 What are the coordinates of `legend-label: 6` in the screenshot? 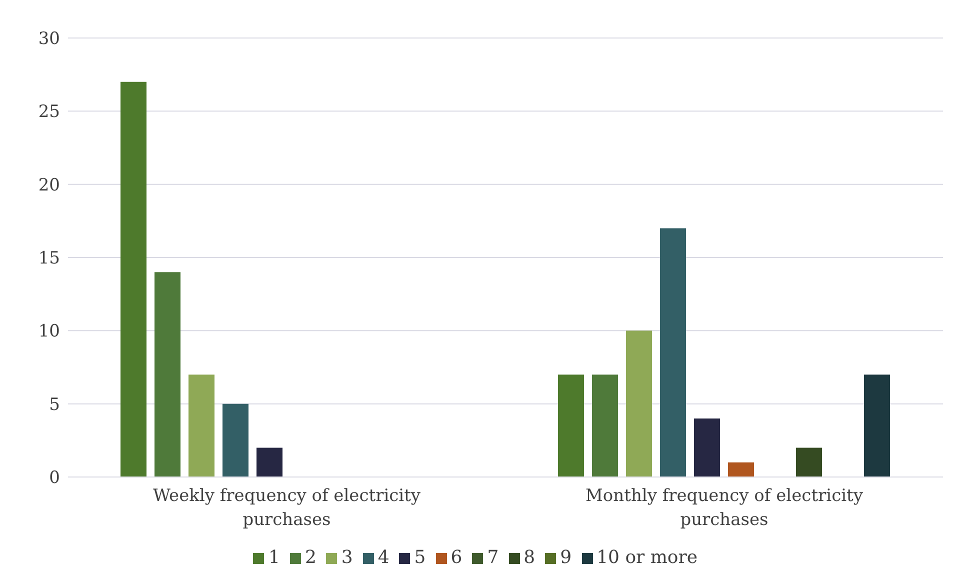 It's located at (456, 557).